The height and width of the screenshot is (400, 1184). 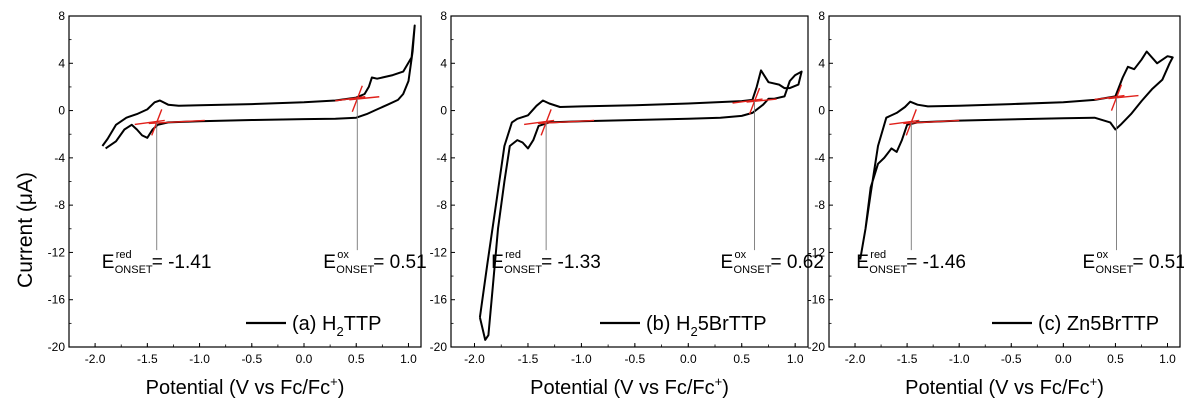 I want to click on onset-value: = -1.41, so click(x=182, y=262).